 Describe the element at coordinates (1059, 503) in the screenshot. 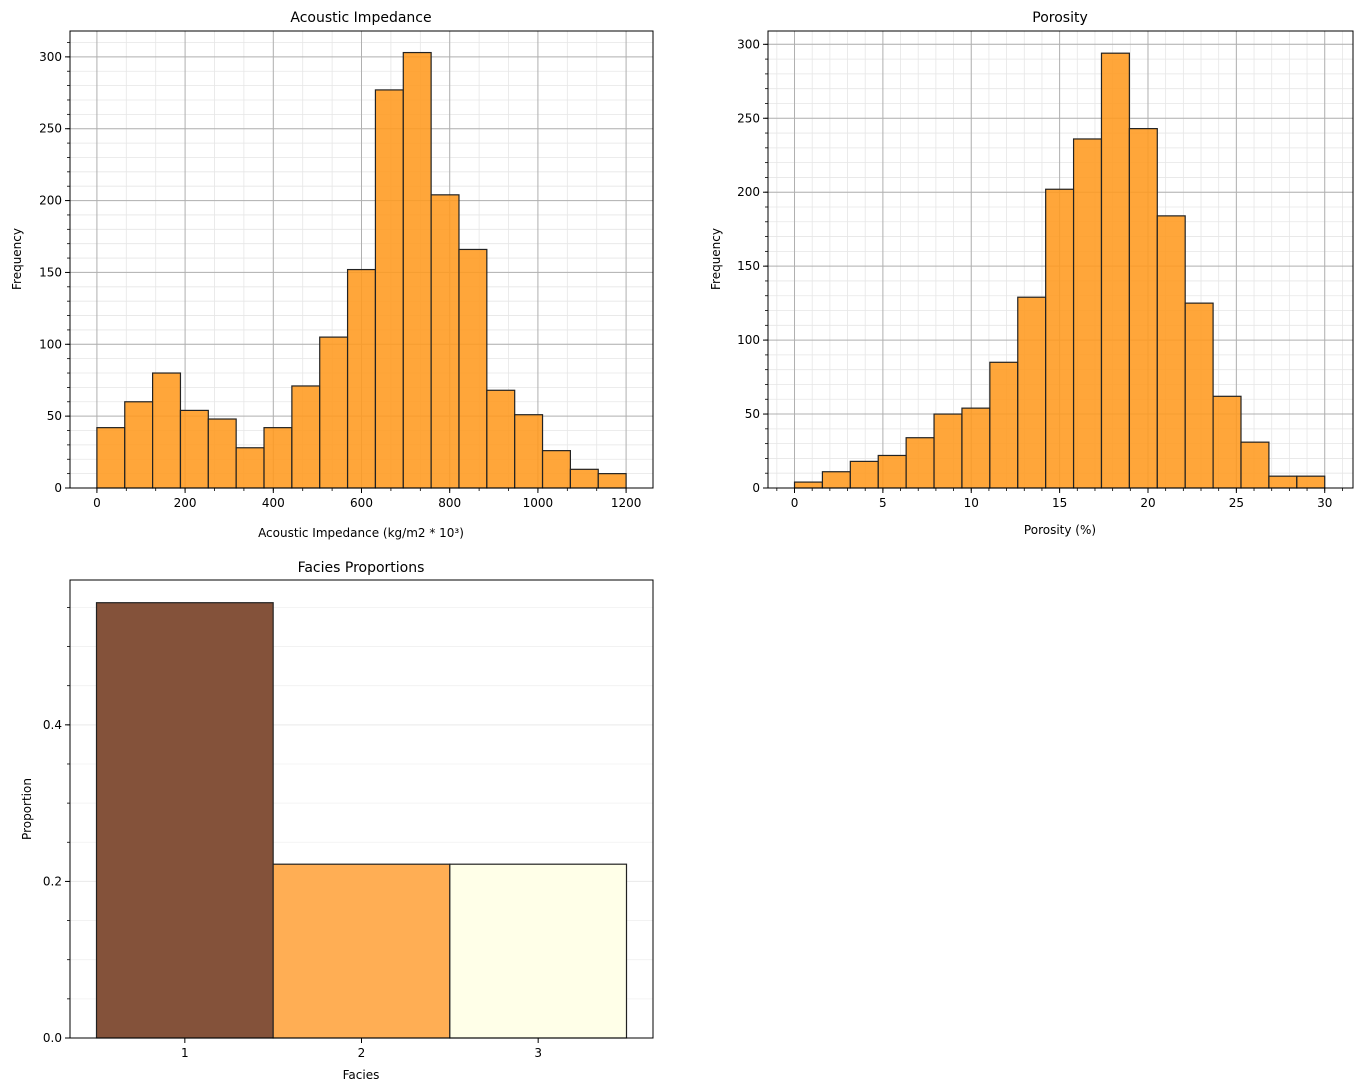

I see `x-tick-label: 15` at that location.